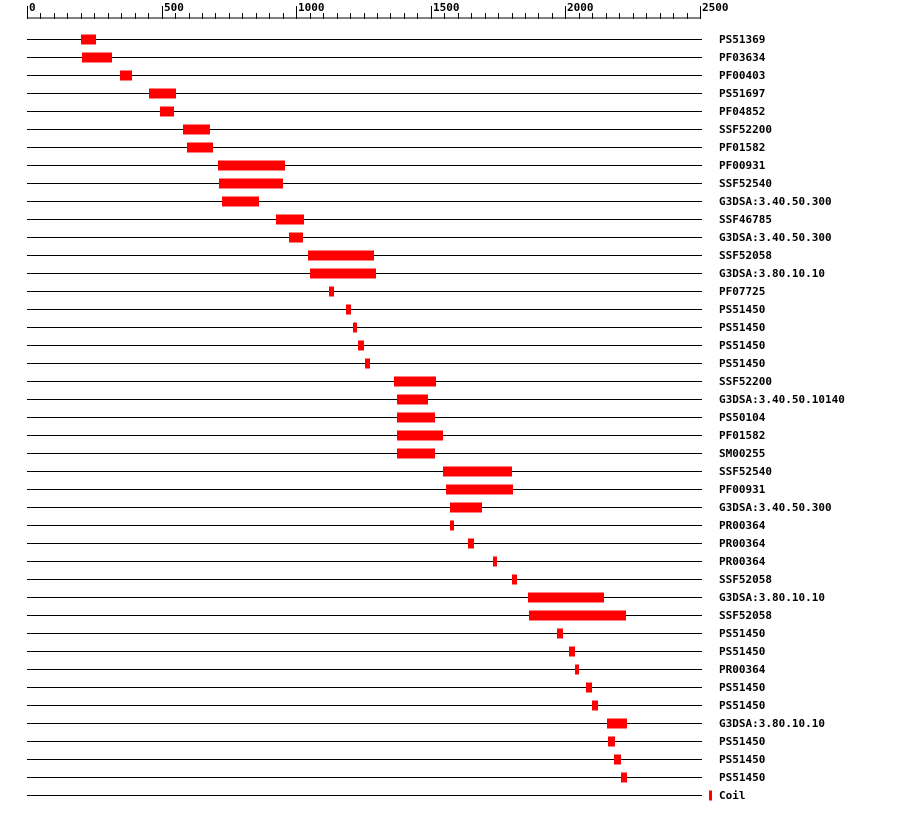 Image resolution: width=900 pixels, height=814 pixels. Describe the element at coordinates (396, 489) in the screenshot. I see `feature-row: PF00931` at that location.